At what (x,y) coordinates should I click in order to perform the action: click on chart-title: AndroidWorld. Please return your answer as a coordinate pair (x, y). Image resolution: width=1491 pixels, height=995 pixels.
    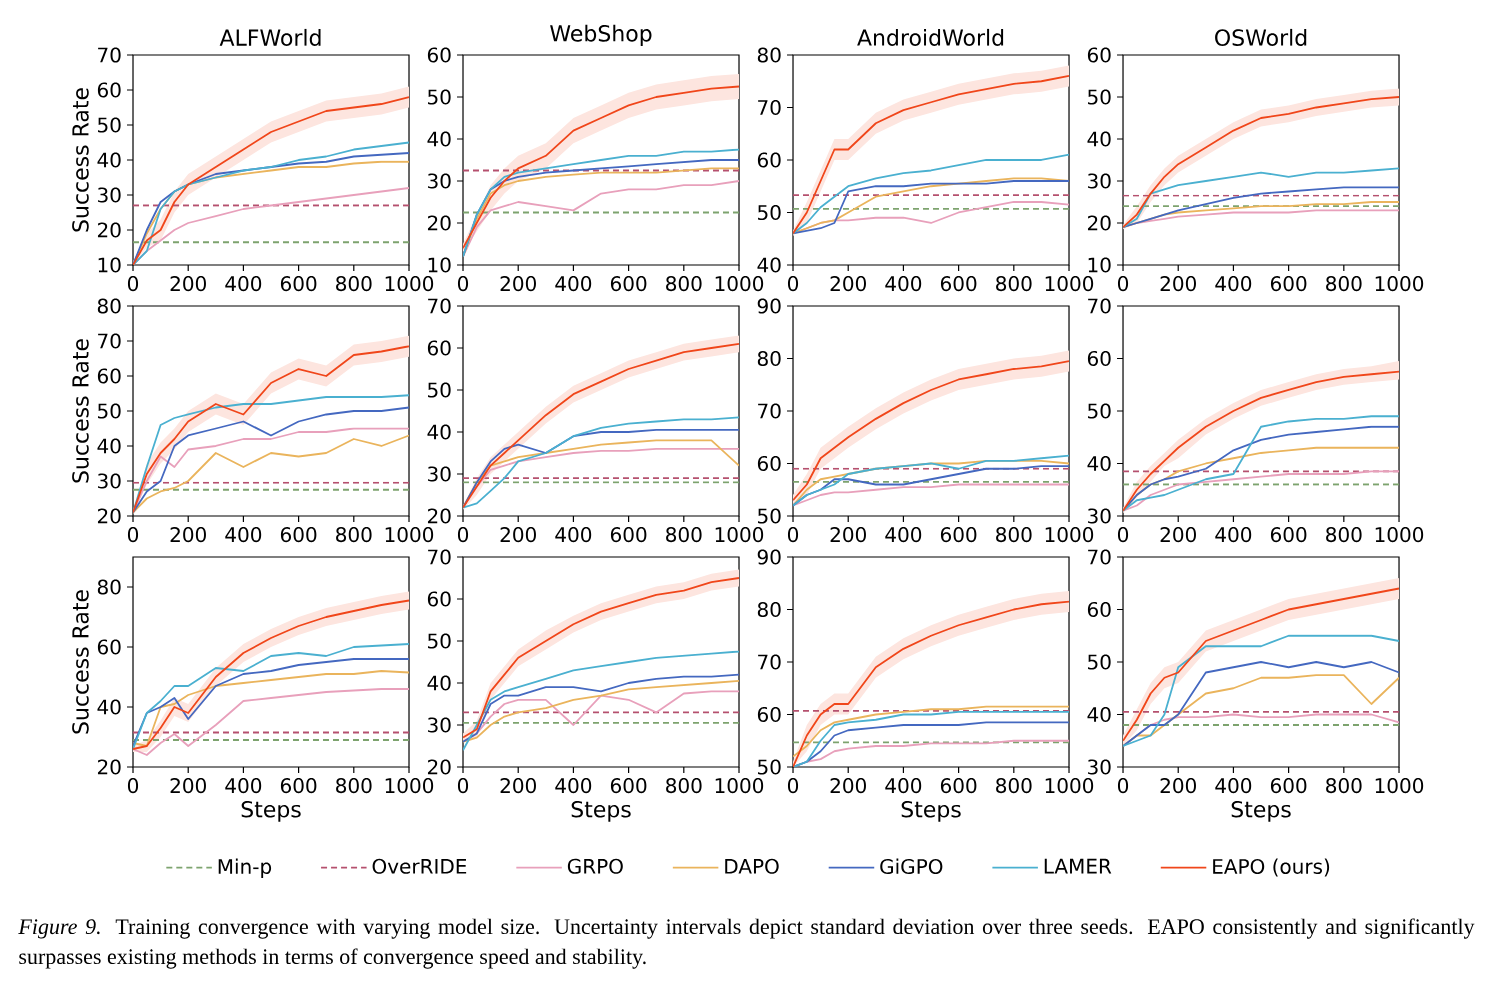
    Looking at the image, I should click on (930, 37).